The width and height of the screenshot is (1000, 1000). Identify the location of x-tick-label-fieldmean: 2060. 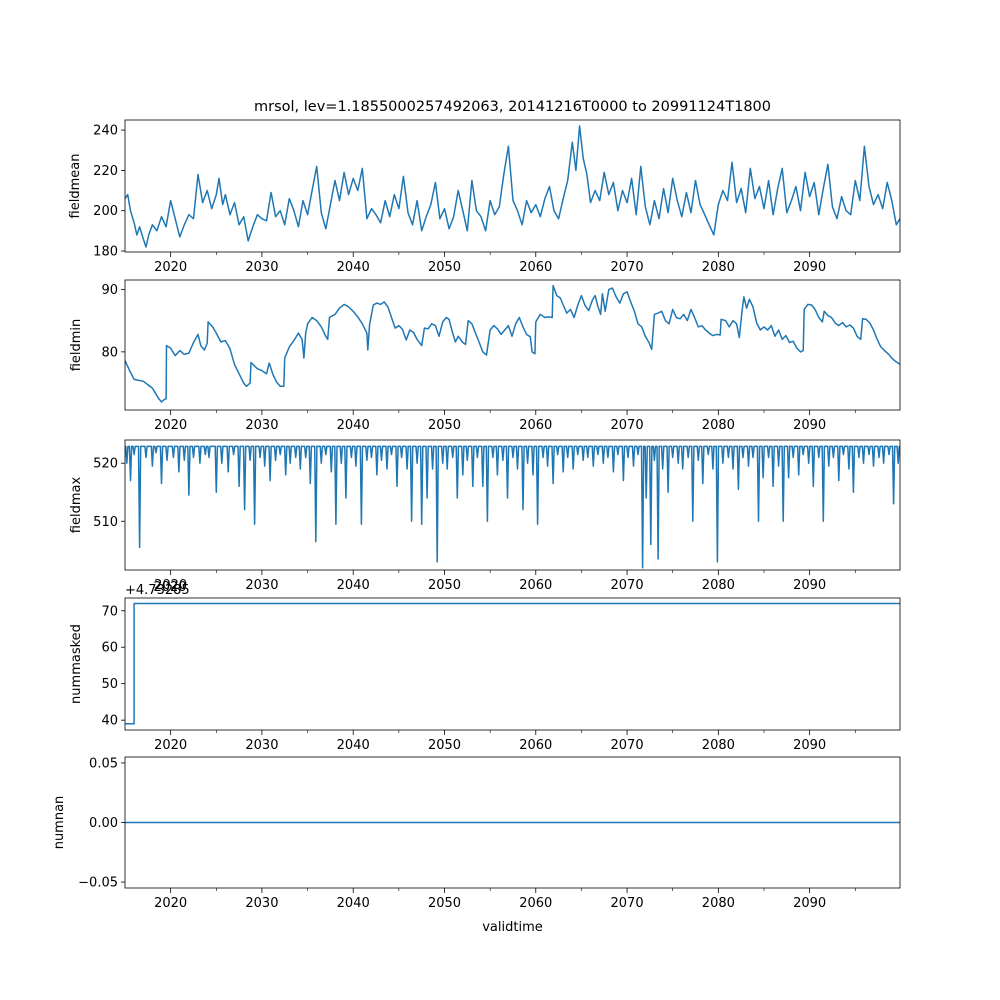
(535, 267).